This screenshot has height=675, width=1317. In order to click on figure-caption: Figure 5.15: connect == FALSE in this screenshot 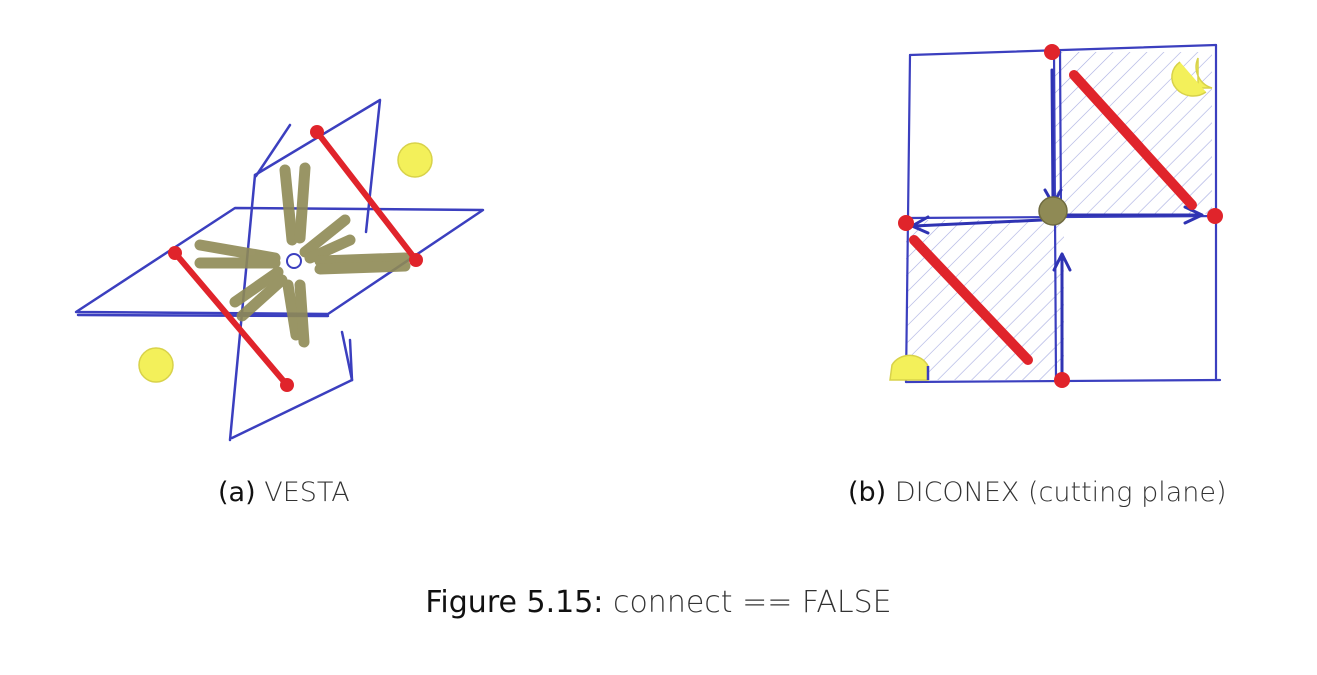, I will do `click(658, 602)`.